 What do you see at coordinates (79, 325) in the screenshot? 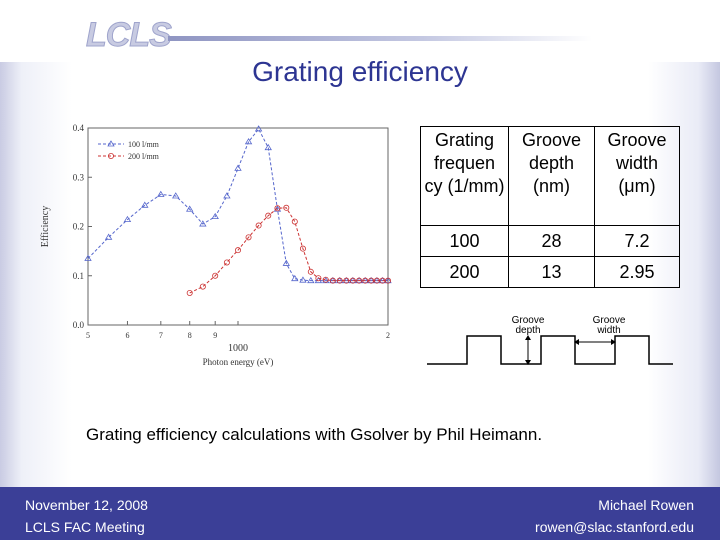
I see `y-tick-label: 0.0` at bounding box center [79, 325].